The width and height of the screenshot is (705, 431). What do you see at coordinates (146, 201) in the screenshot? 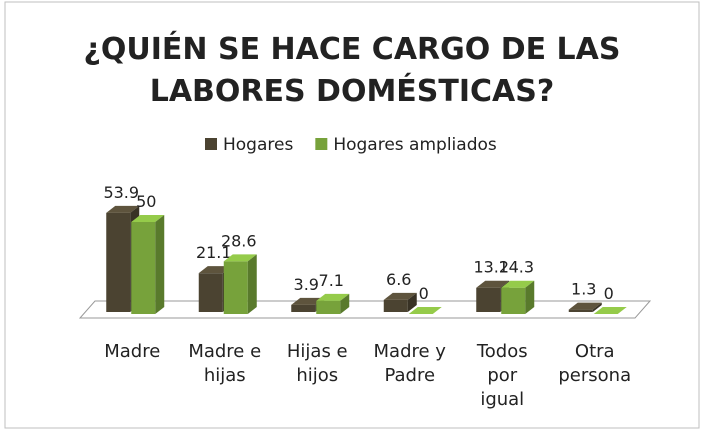
I see `data-label: 50` at bounding box center [146, 201].